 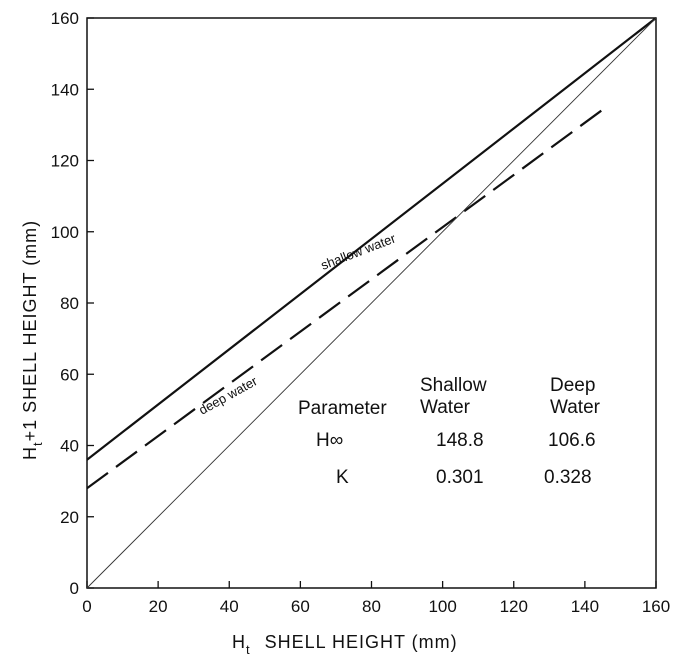 What do you see at coordinates (345, 644) in the screenshot?
I see `x-axis-title: Ht SHELL HEIGHT (mm)` at bounding box center [345, 644].